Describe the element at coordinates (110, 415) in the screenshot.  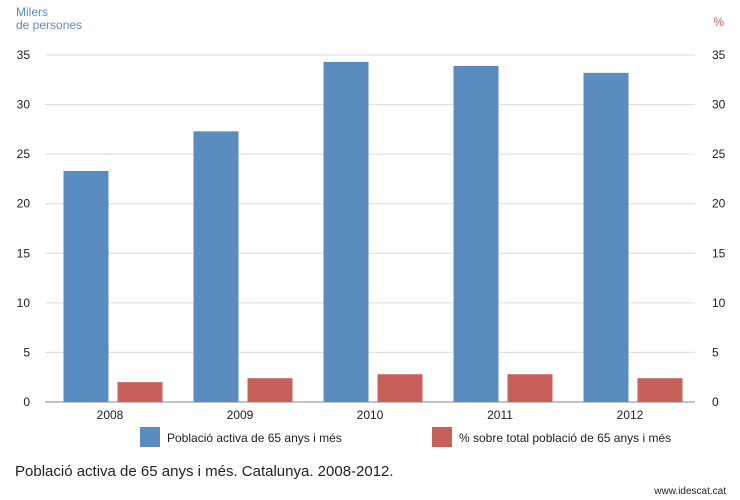
I see `x-axis-tick-label: 2008` at that location.